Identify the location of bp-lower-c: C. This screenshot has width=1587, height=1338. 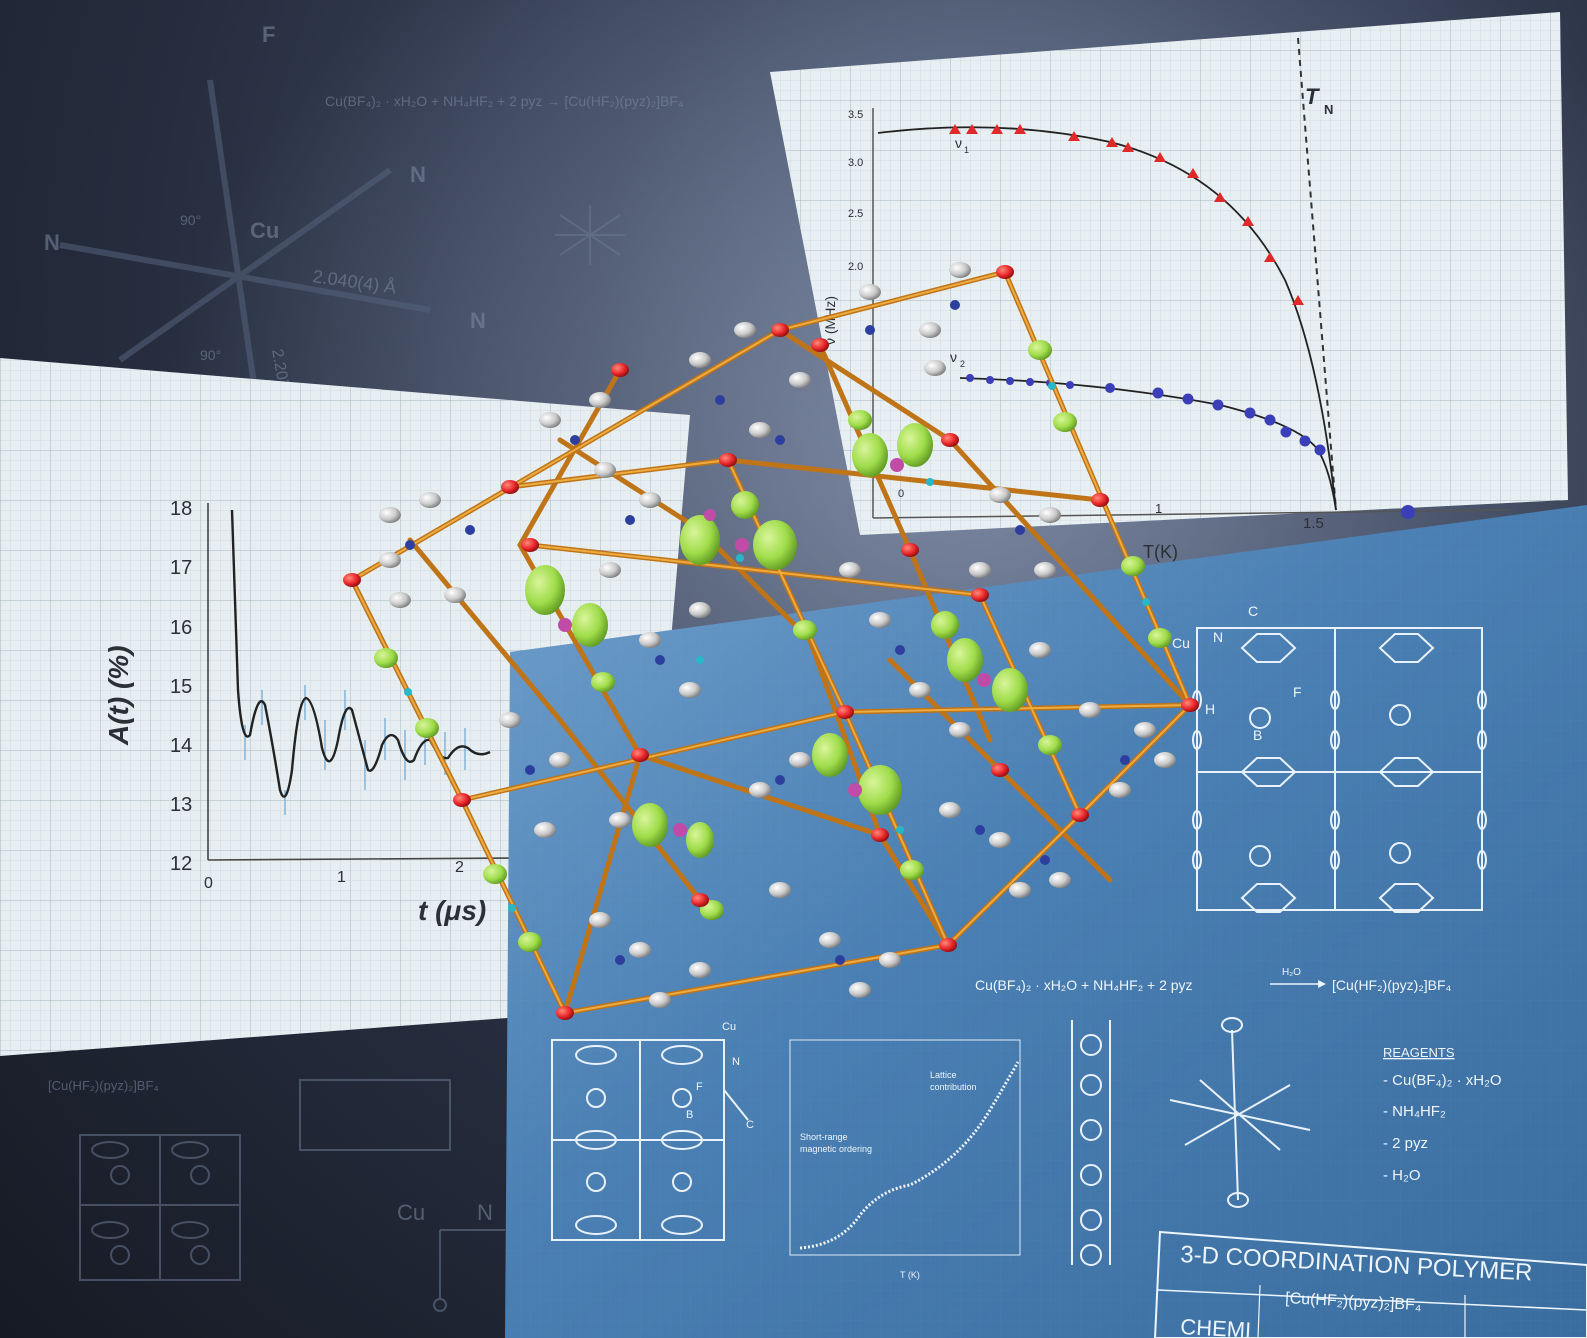
(750, 1125).